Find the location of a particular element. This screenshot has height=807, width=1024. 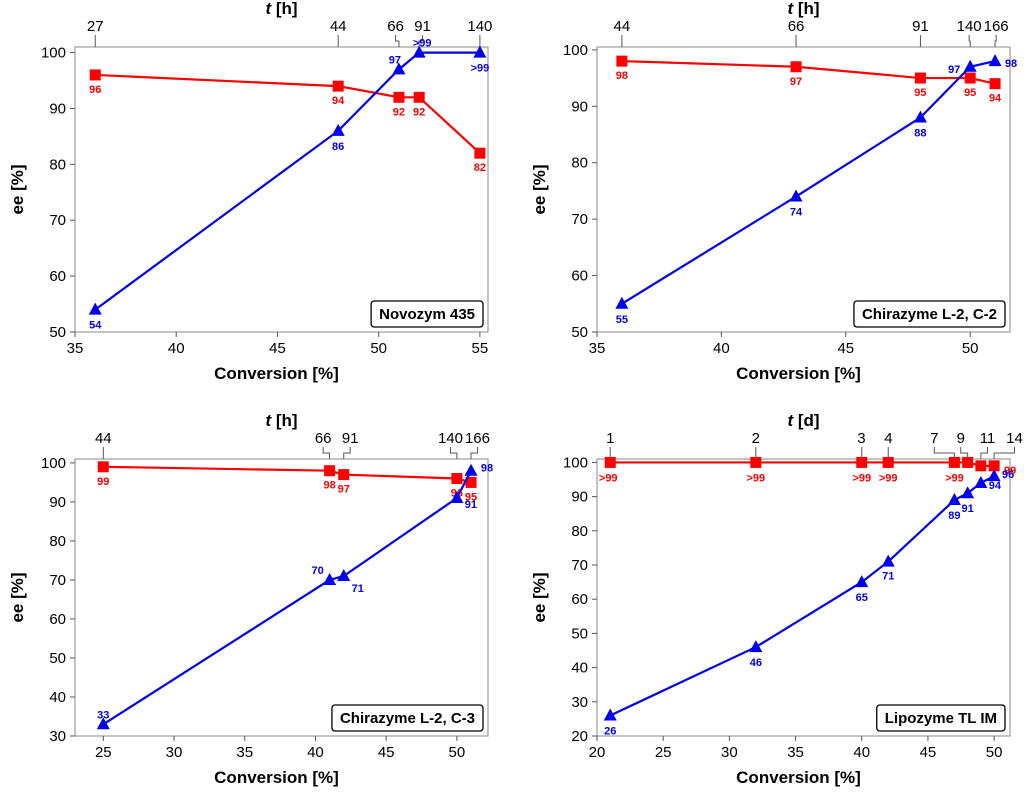

data-label: 91 is located at coordinates (471, 505).